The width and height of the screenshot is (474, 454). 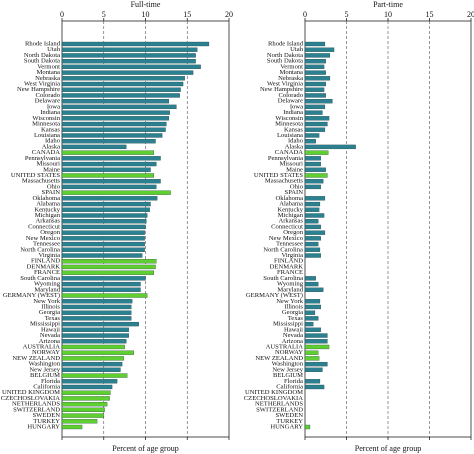 What do you see at coordinates (46, 152) in the screenshot?
I see `y-tick-label: CANADA` at bounding box center [46, 152].